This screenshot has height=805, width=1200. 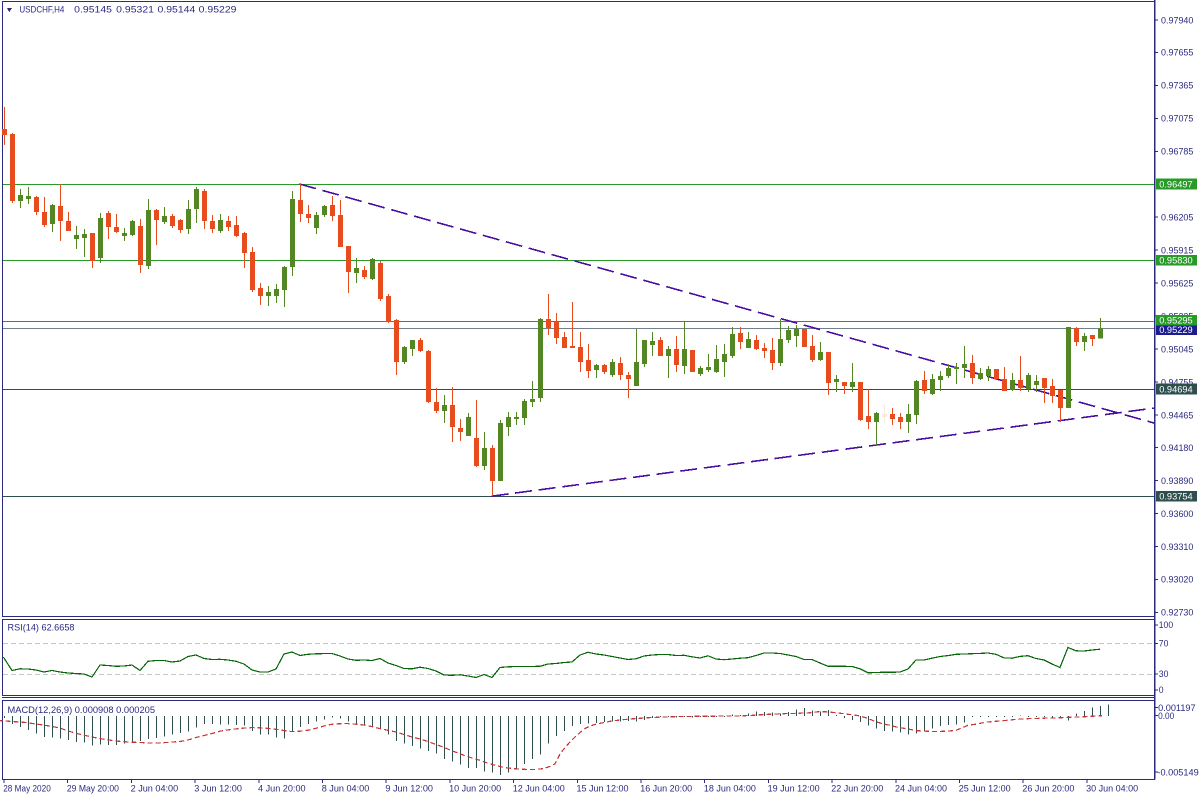 I want to click on svg-text: 25 Jun 12:00, so click(x=985, y=789).